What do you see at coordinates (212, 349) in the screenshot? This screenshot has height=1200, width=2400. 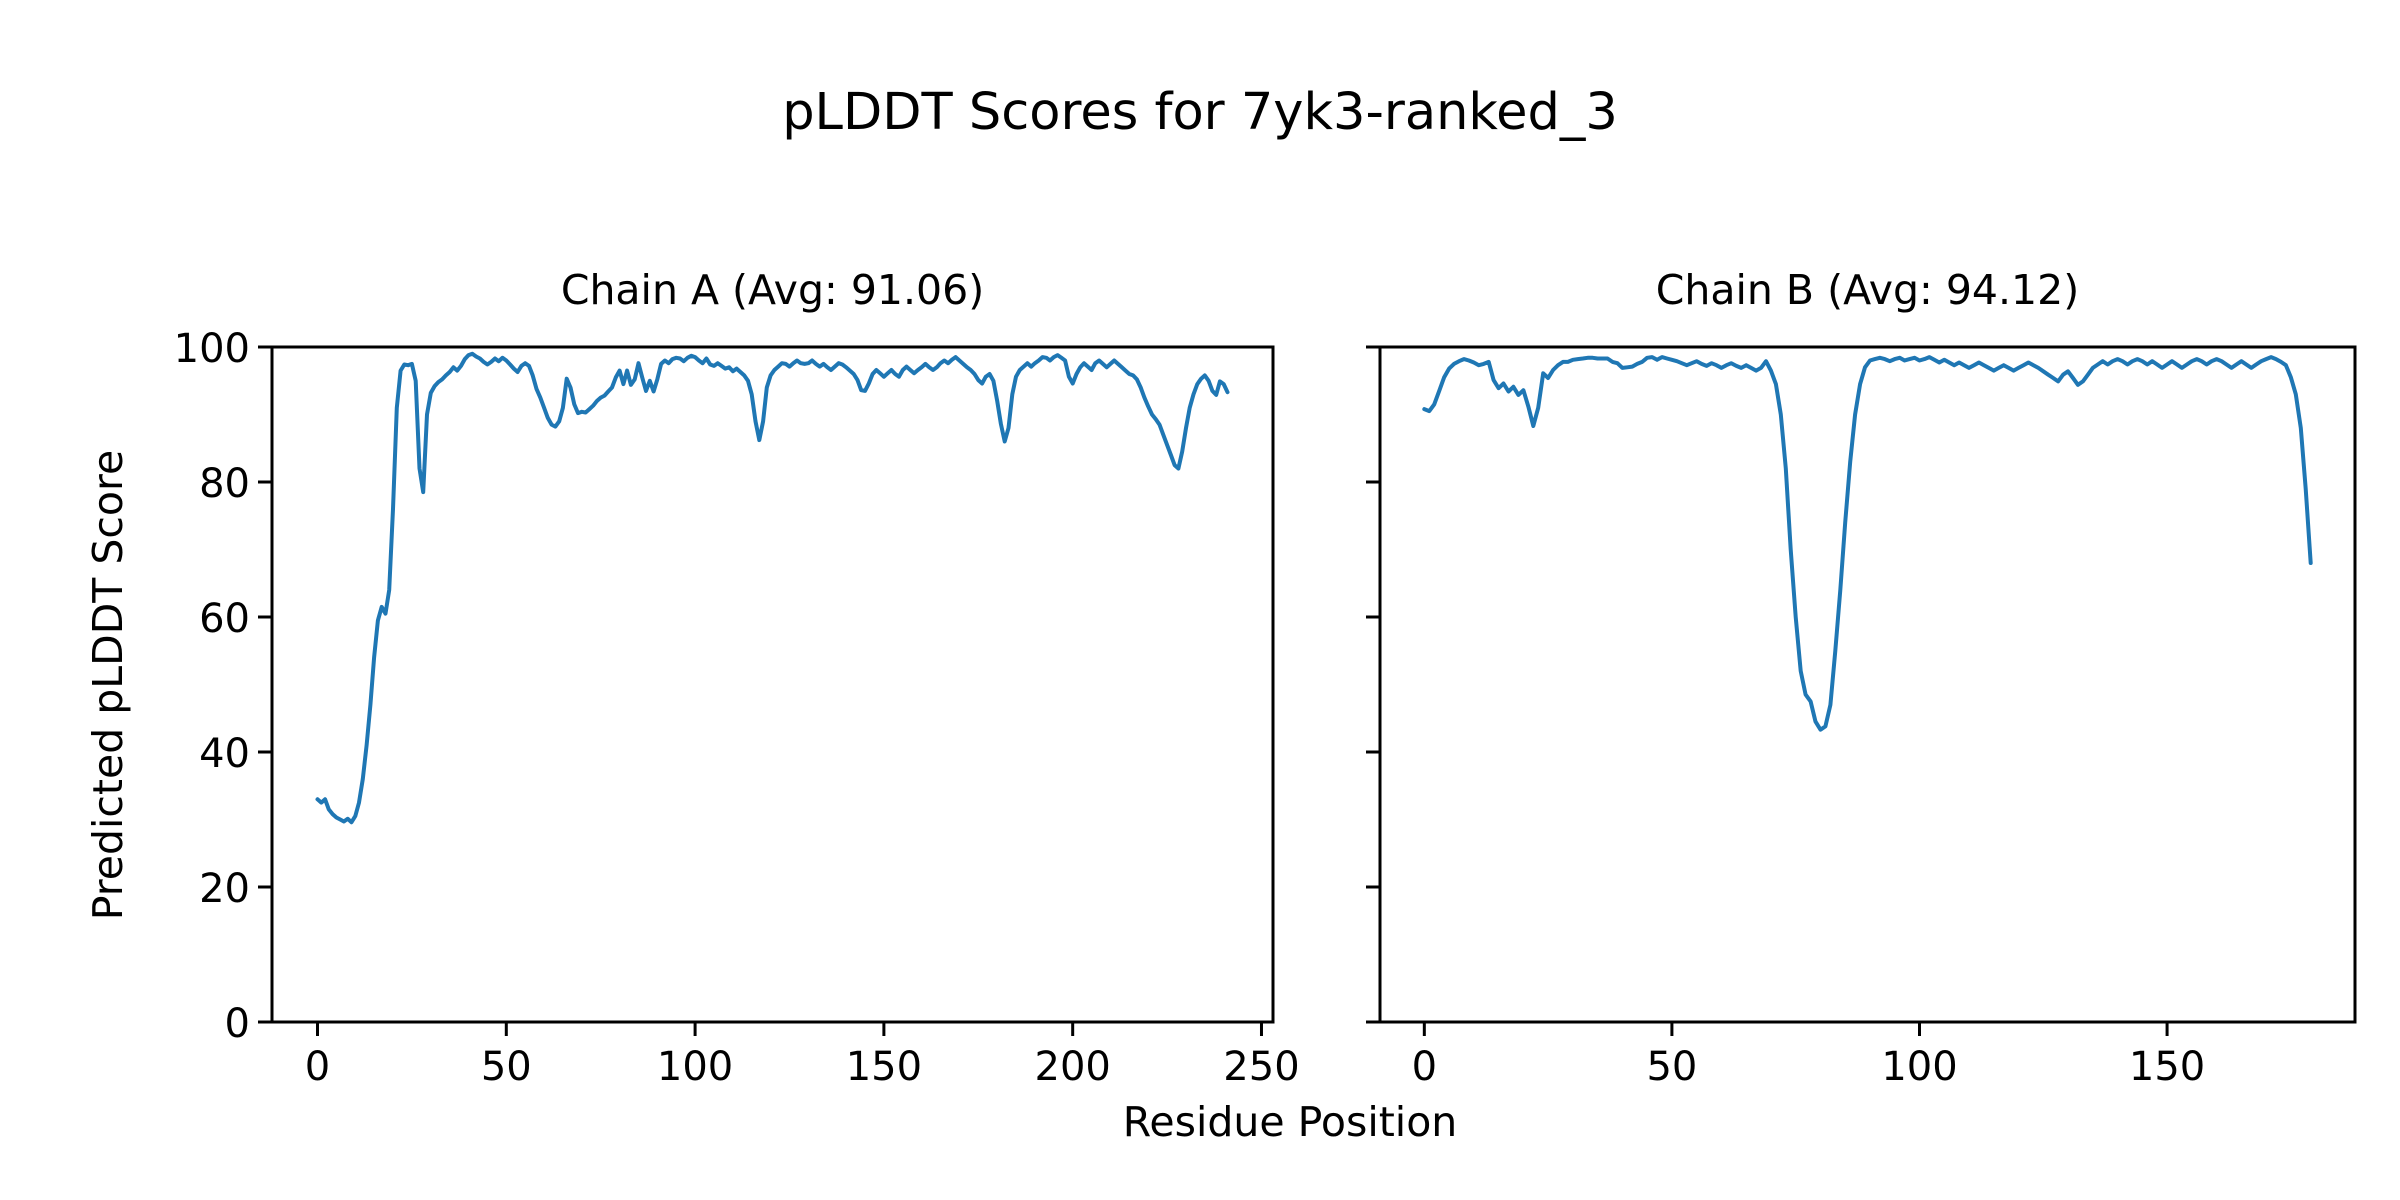 I see `y-tick-label-chain-a: 100` at bounding box center [212, 349].